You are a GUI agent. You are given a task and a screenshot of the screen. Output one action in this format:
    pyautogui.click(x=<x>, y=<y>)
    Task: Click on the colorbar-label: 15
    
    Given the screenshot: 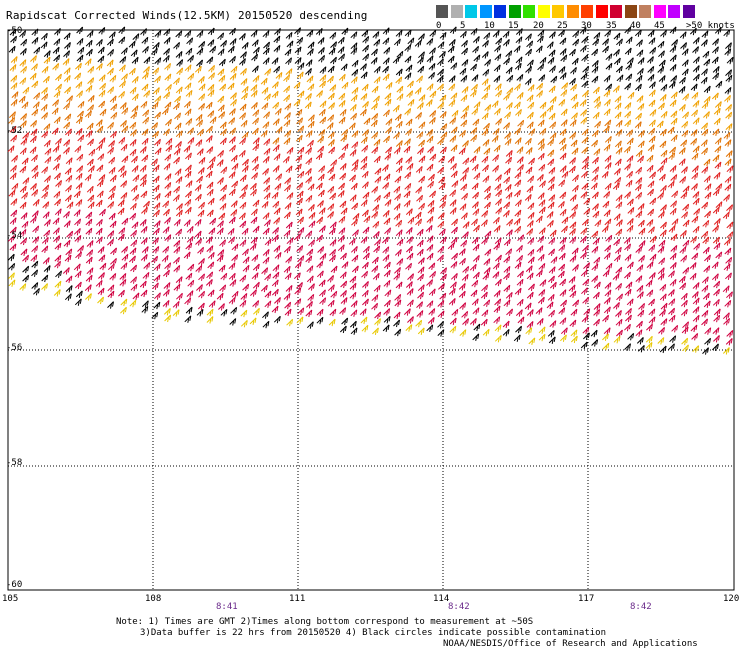 What is the action you would take?
    pyautogui.click(x=513, y=26)
    